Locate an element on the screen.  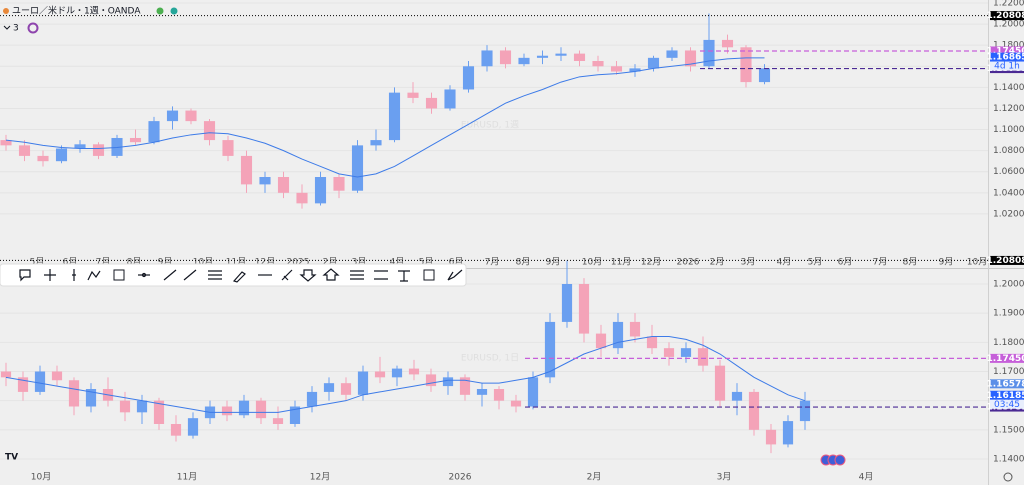
watermark: EURUSD, 1週 is located at coordinates (490, 125).